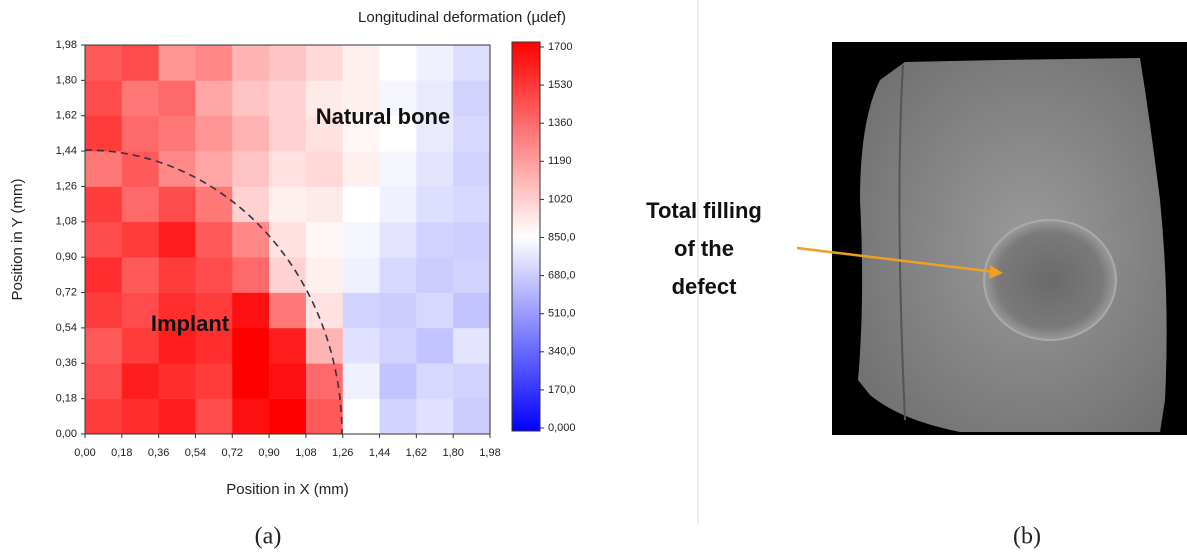  Describe the element at coordinates (66, 399) in the screenshot. I see `y-tick-label: 0,18` at that location.